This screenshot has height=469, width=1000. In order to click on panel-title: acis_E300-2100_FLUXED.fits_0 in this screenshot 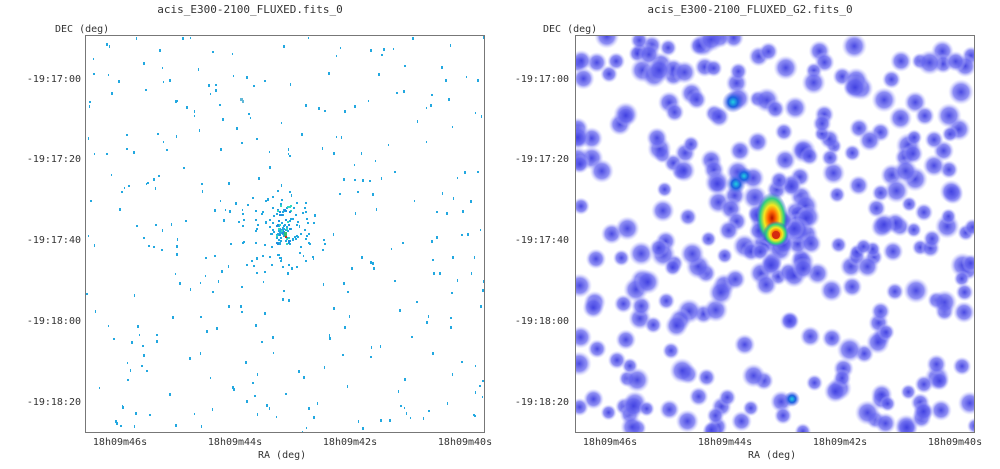, I will do `click(250, 9)`.